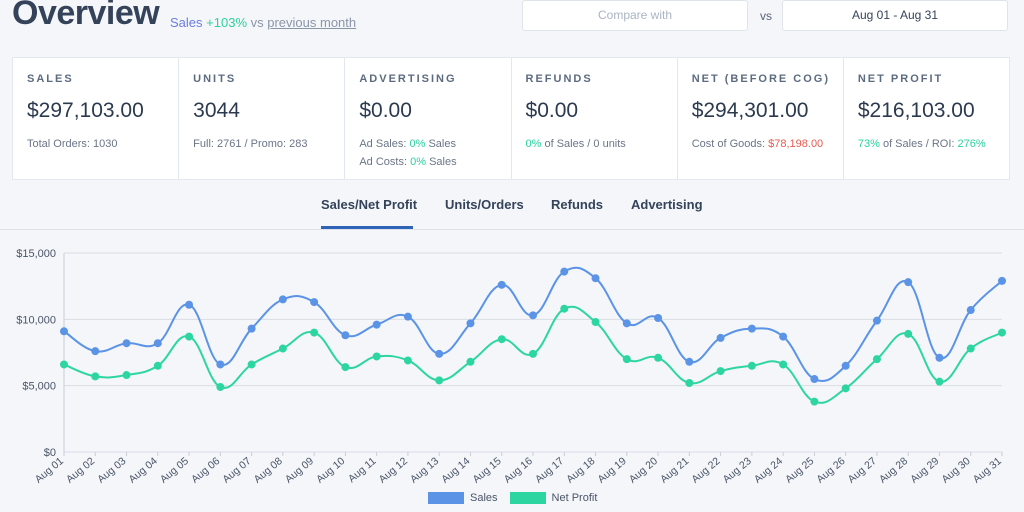 The width and height of the screenshot is (1024, 512). I want to click on x-tick-label: Aug 26, so click(830, 470).